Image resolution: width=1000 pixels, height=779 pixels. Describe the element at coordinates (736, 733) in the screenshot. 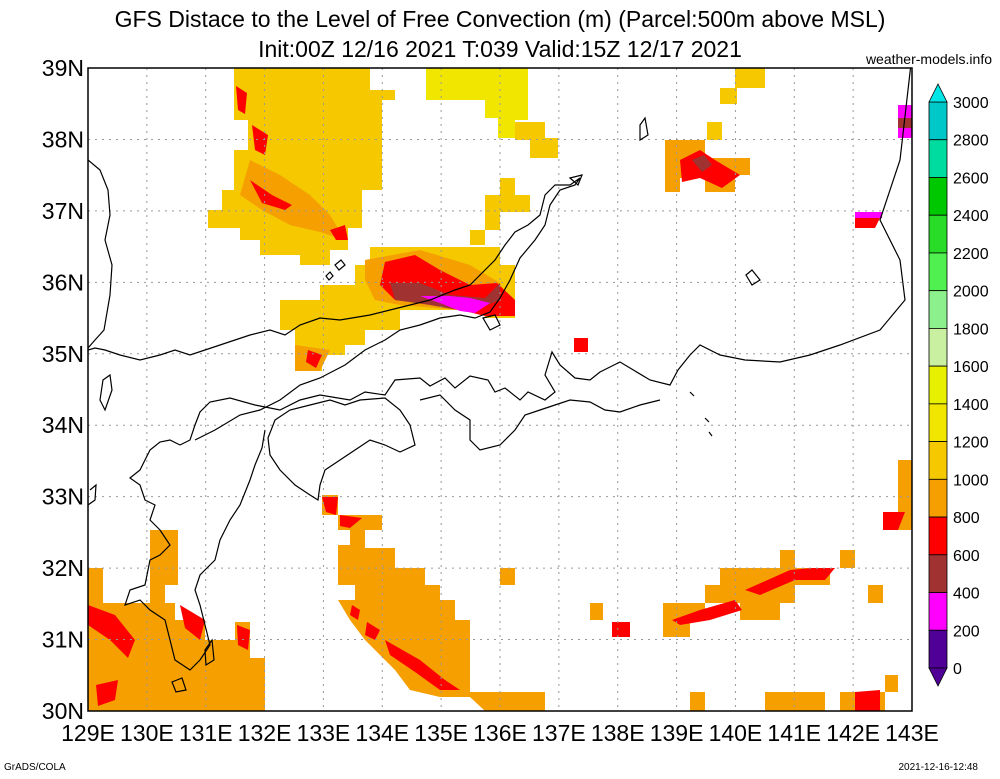

I see `lon-tick-label: 140E` at that location.